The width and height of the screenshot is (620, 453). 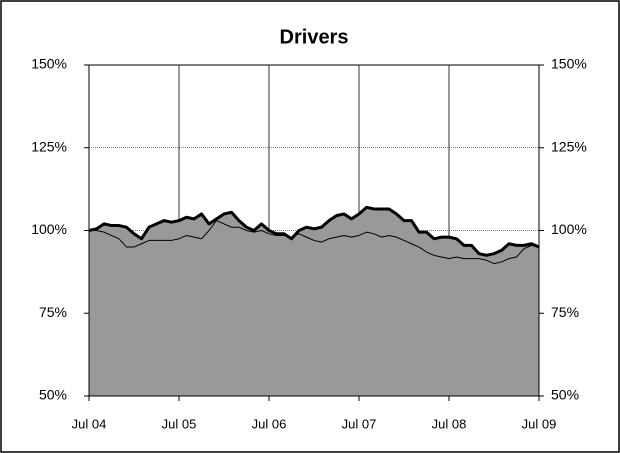 I want to click on y-tick-label: 75%, so click(x=53, y=312).